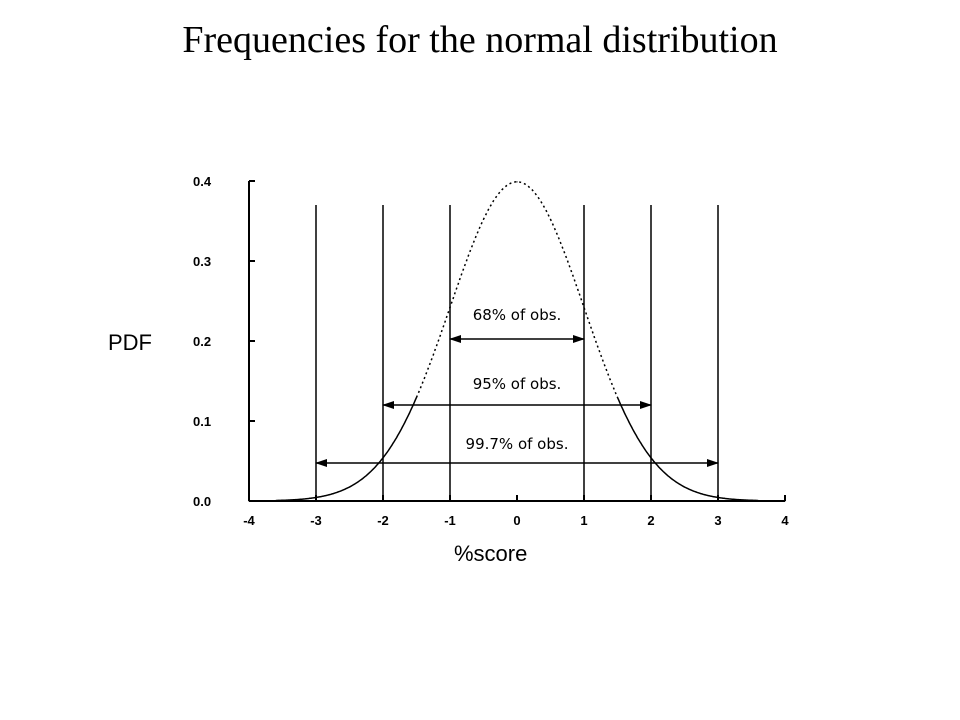 The height and width of the screenshot is (720, 960). Describe the element at coordinates (517, 444) in the screenshot. I see `range-label: 99.7% of obs.` at that location.